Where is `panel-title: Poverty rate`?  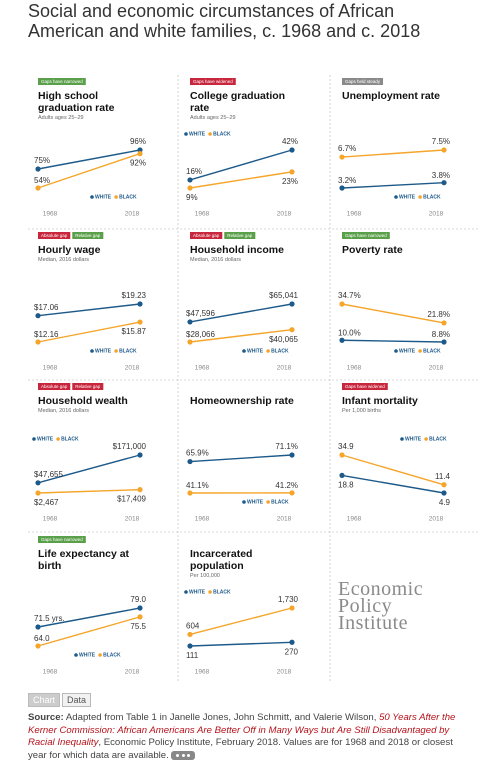 panel-title: Poverty rate is located at coordinates (372, 250).